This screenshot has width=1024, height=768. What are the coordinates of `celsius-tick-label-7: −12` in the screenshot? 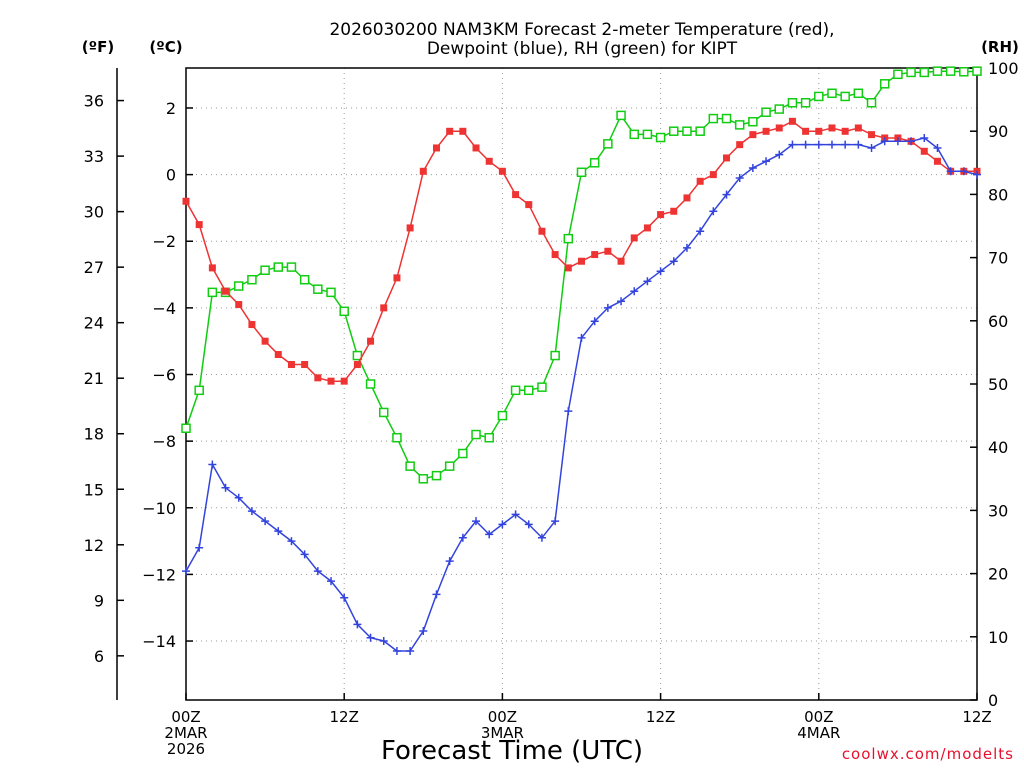 It's located at (159, 574).